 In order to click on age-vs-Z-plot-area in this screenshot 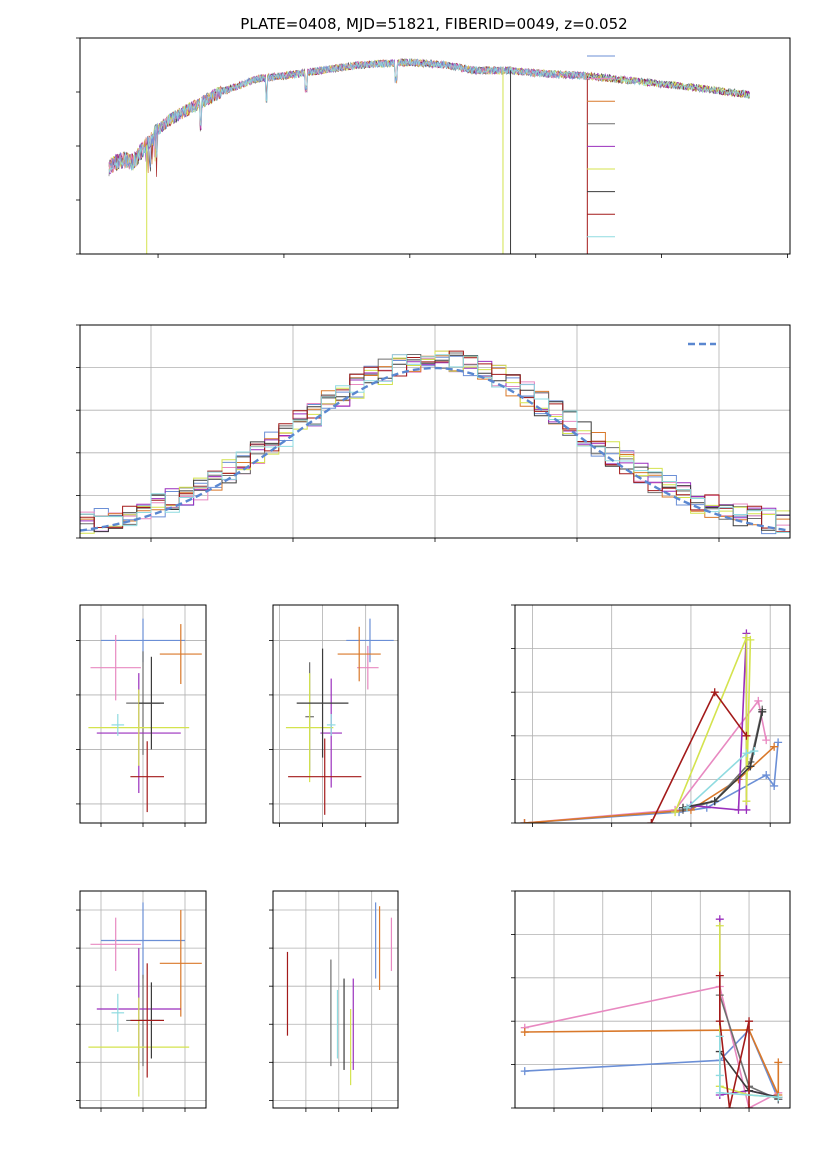, I will do `click(145, 715)`.